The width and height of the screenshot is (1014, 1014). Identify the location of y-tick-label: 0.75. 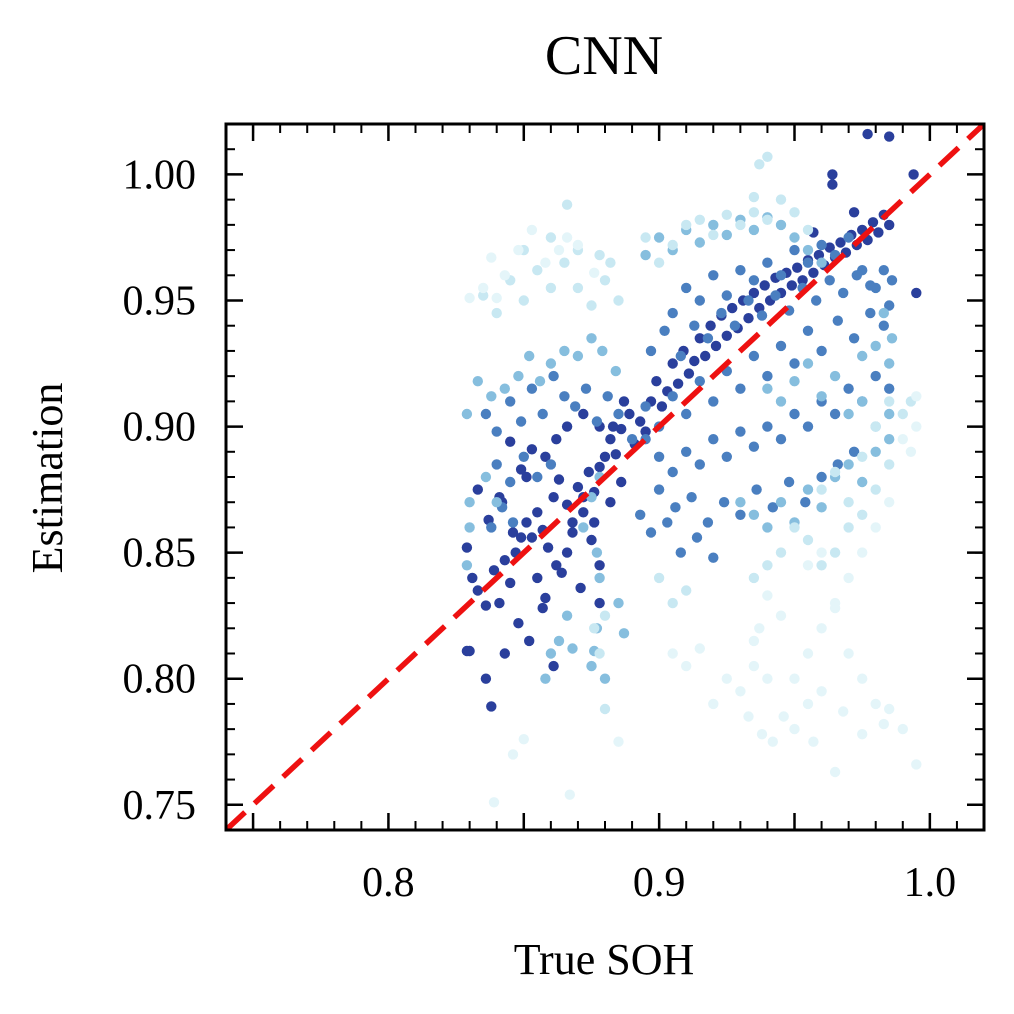
(160, 806).